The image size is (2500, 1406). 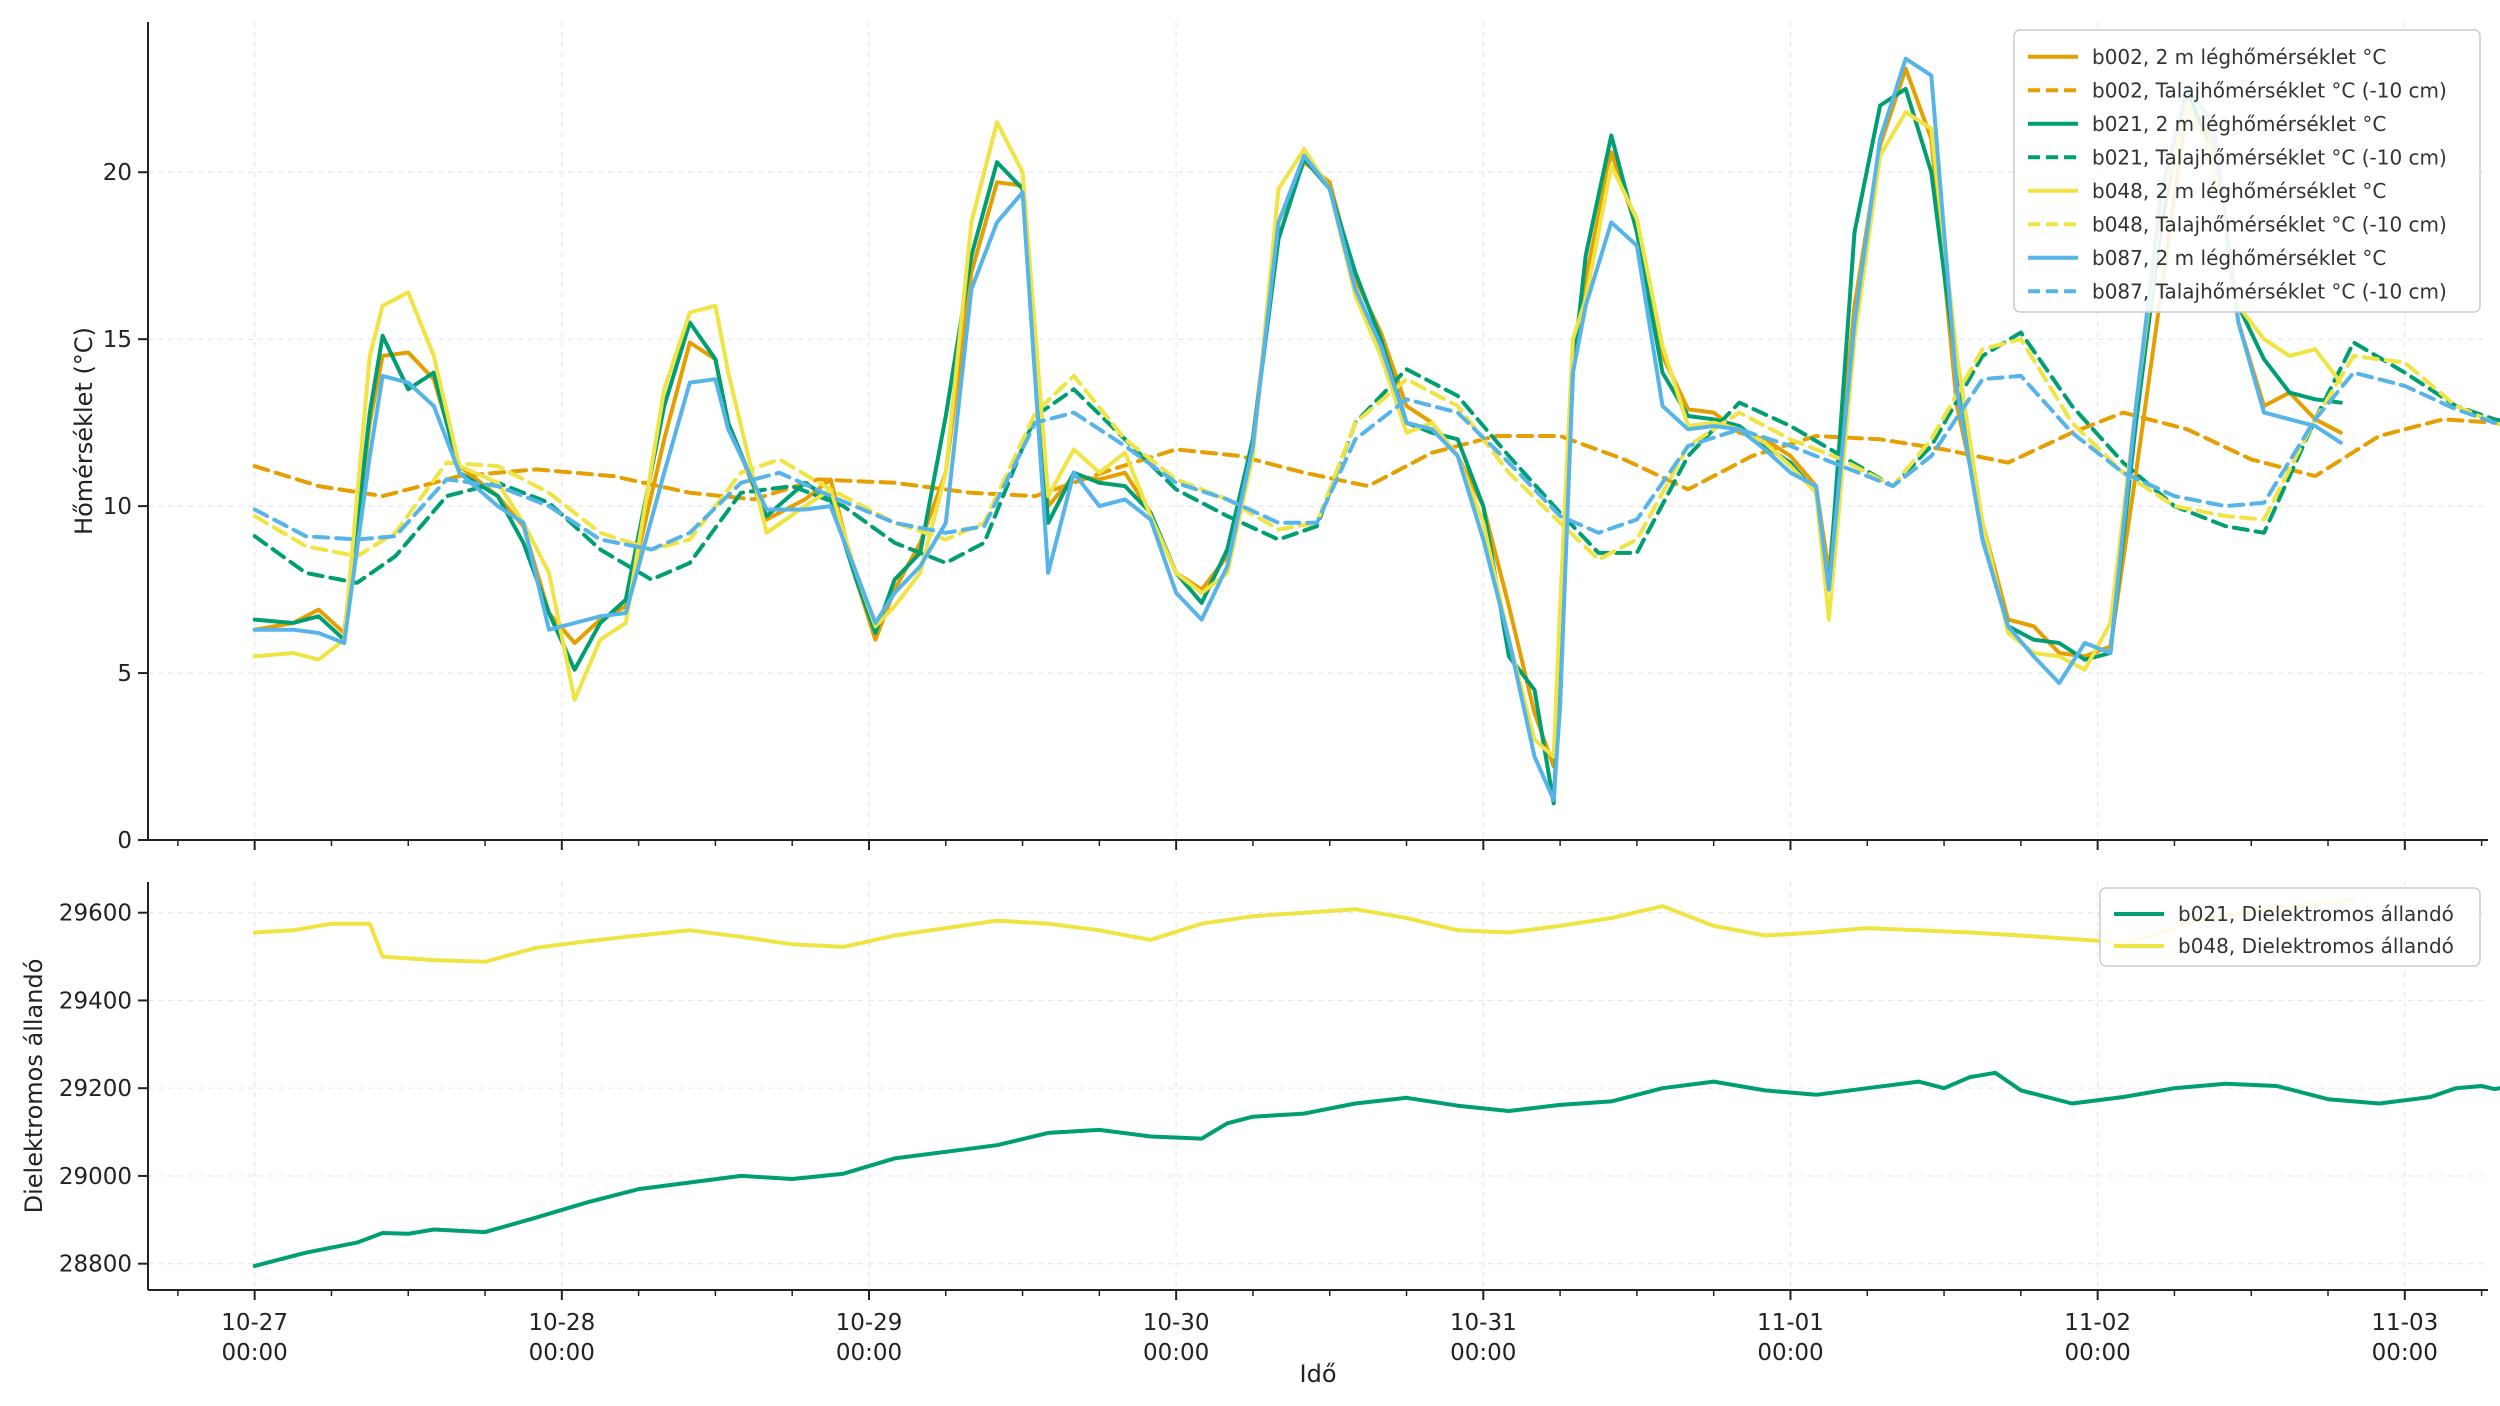 What do you see at coordinates (2239, 258) in the screenshot?
I see `legend-label: b087, 2 m léghőmérséklet °C` at bounding box center [2239, 258].